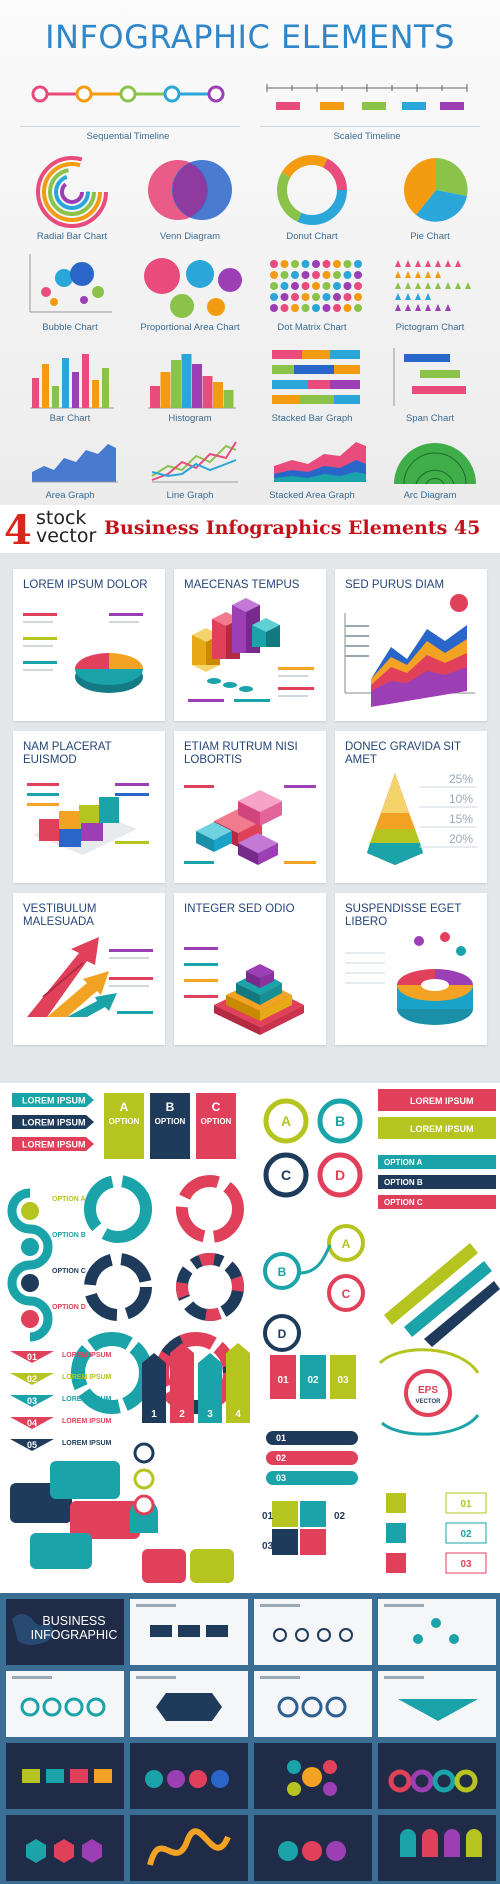 The width and height of the screenshot is (500, 1884). What do you see at coordinates (69, 1307) in the screenshot?
I see `option-label: OPTION D` at bounding box center [69, 1307].